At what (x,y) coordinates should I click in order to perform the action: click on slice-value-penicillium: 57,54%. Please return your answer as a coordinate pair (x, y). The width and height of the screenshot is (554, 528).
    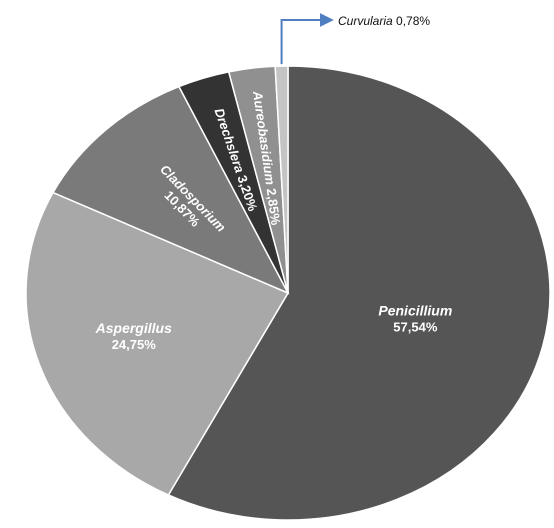
    Looking at the image, I should click on (415, 327).